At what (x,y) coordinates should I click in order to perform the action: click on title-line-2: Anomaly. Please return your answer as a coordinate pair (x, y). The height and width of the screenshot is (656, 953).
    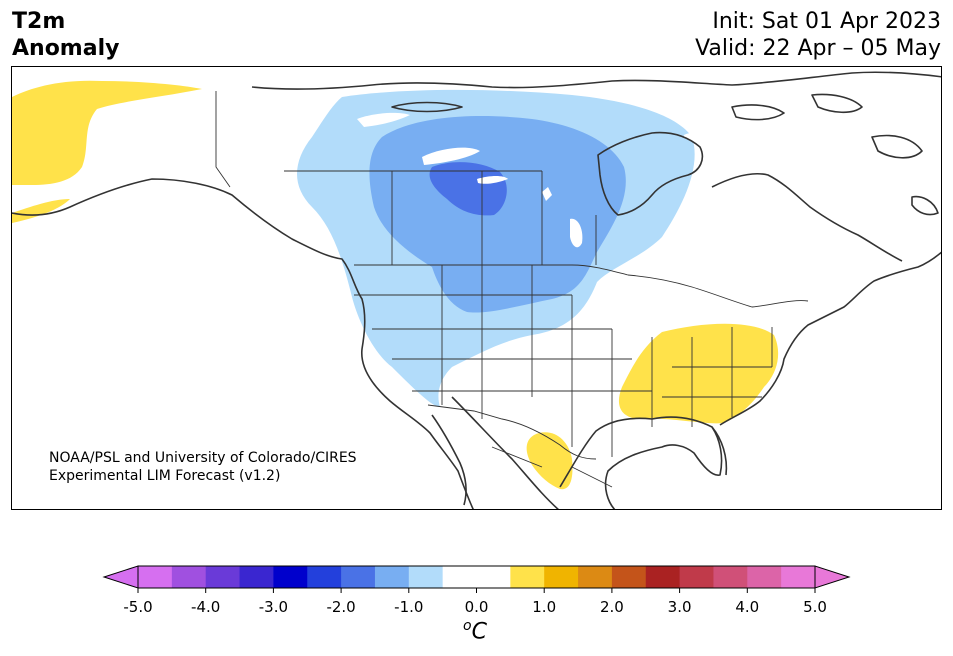
    Looking at the image, I should click on (66, 48).